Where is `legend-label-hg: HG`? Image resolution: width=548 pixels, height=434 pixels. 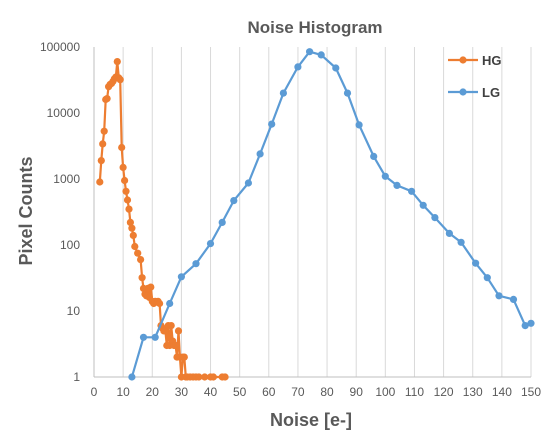
legend-label-hg: HG is located at coordinates (492, 60).